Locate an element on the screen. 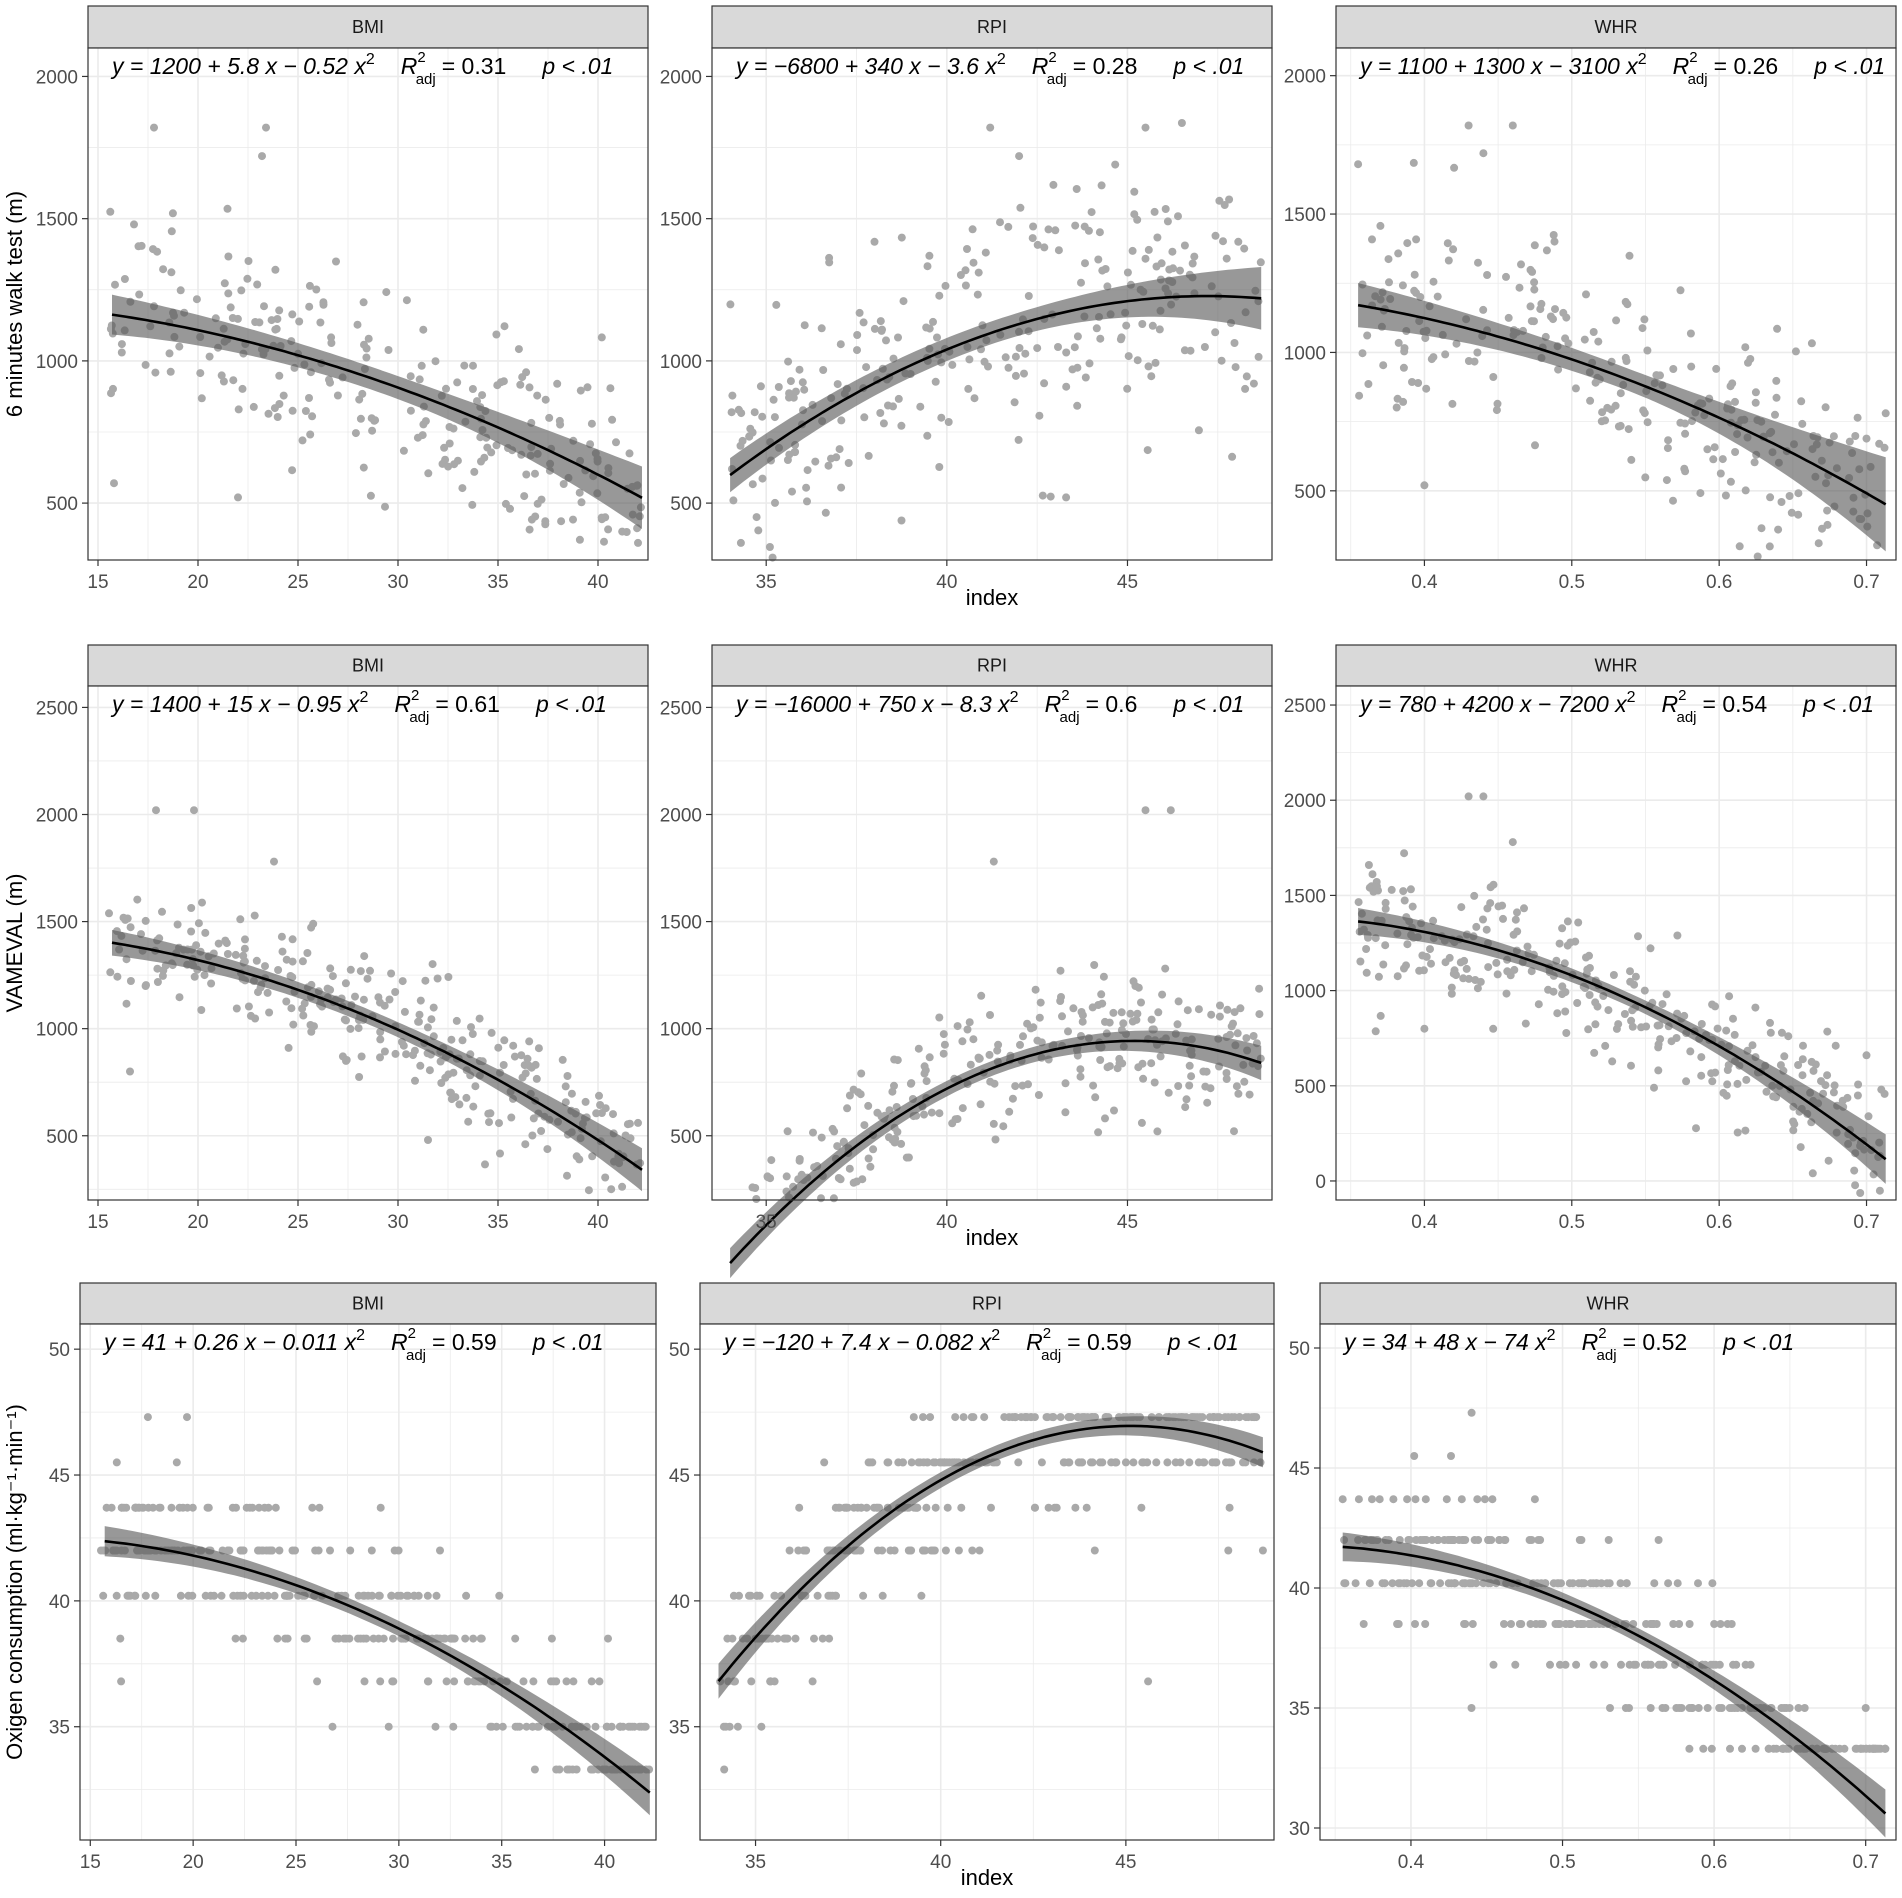 Image resolution: width=1902 pixels, height=1898 pixels. y-tick-label: 40 is located at coordinates (59, 1602).